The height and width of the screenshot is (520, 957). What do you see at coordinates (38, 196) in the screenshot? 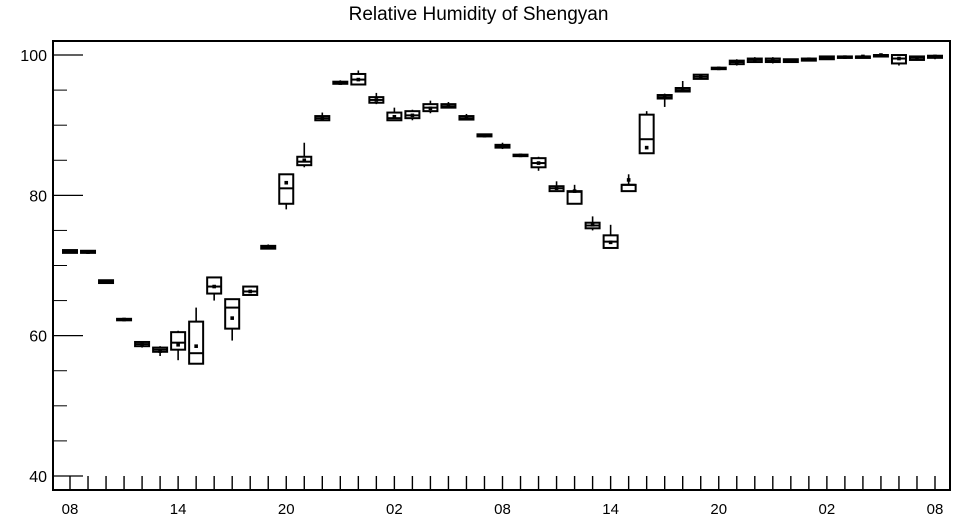
I see `y-tick-label: 80` at bounding box center [38, 196].